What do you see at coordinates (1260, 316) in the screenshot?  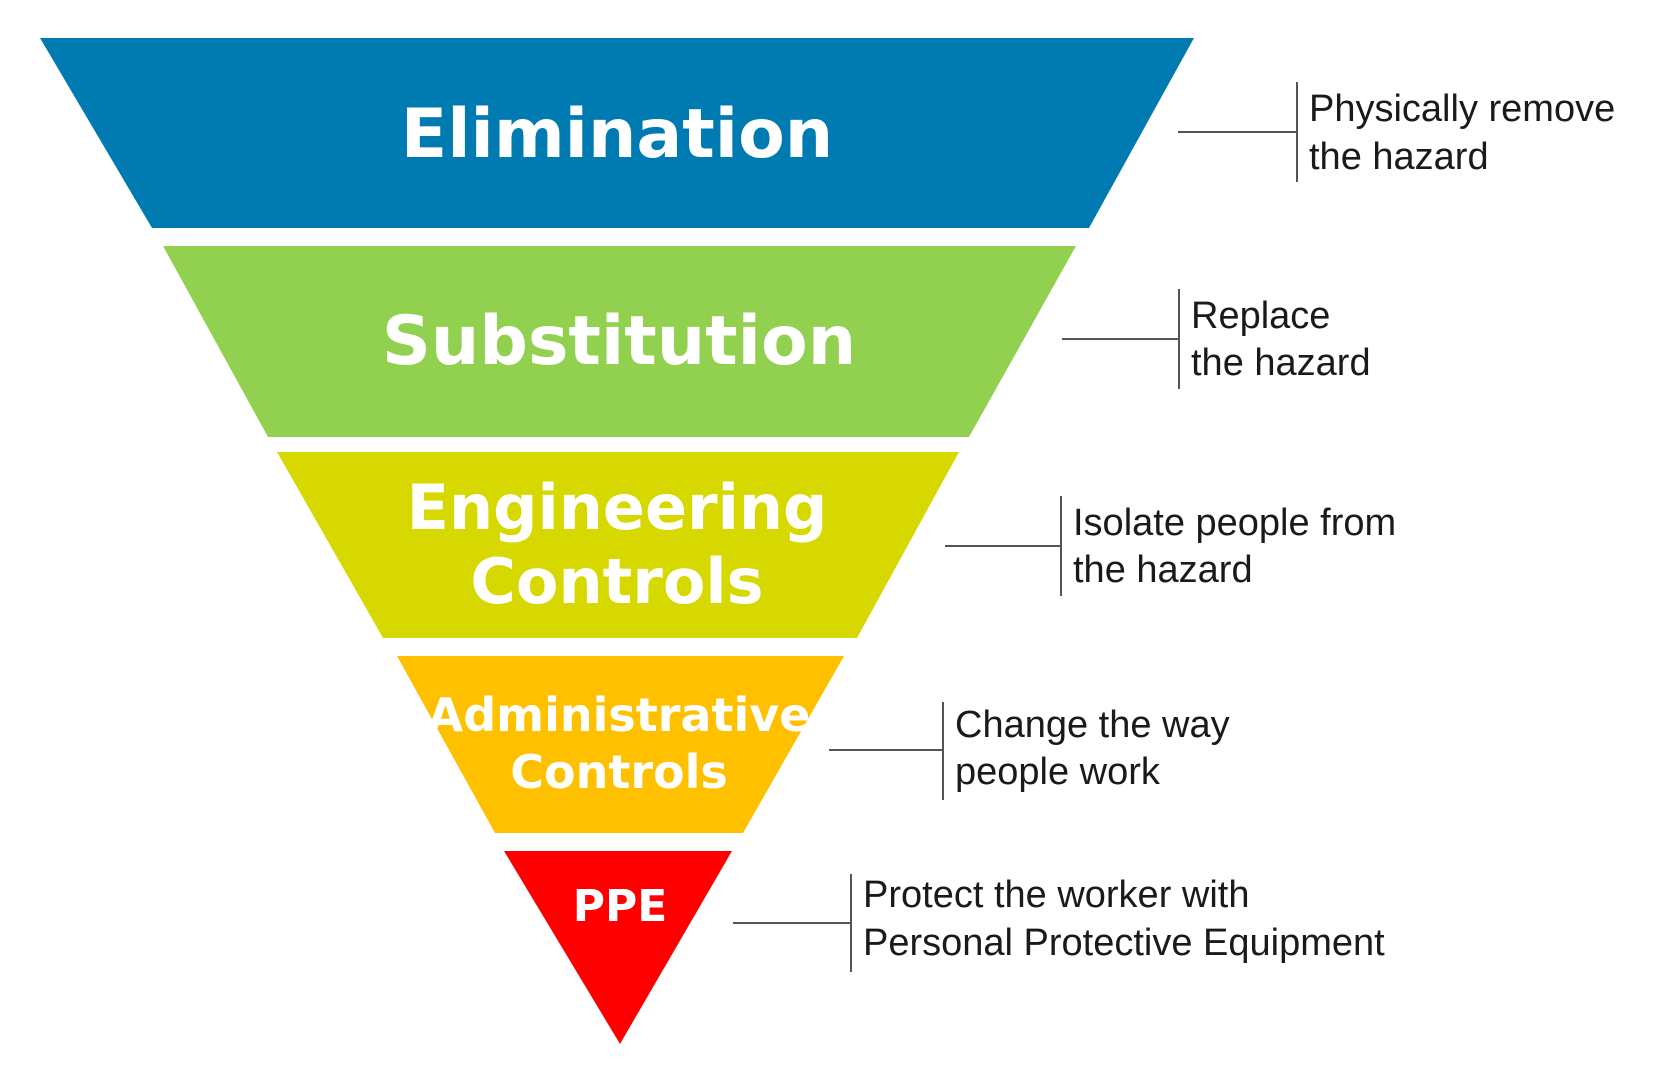 I see `tier-substitution-description: Replace` at bounding box center [1260, 316].